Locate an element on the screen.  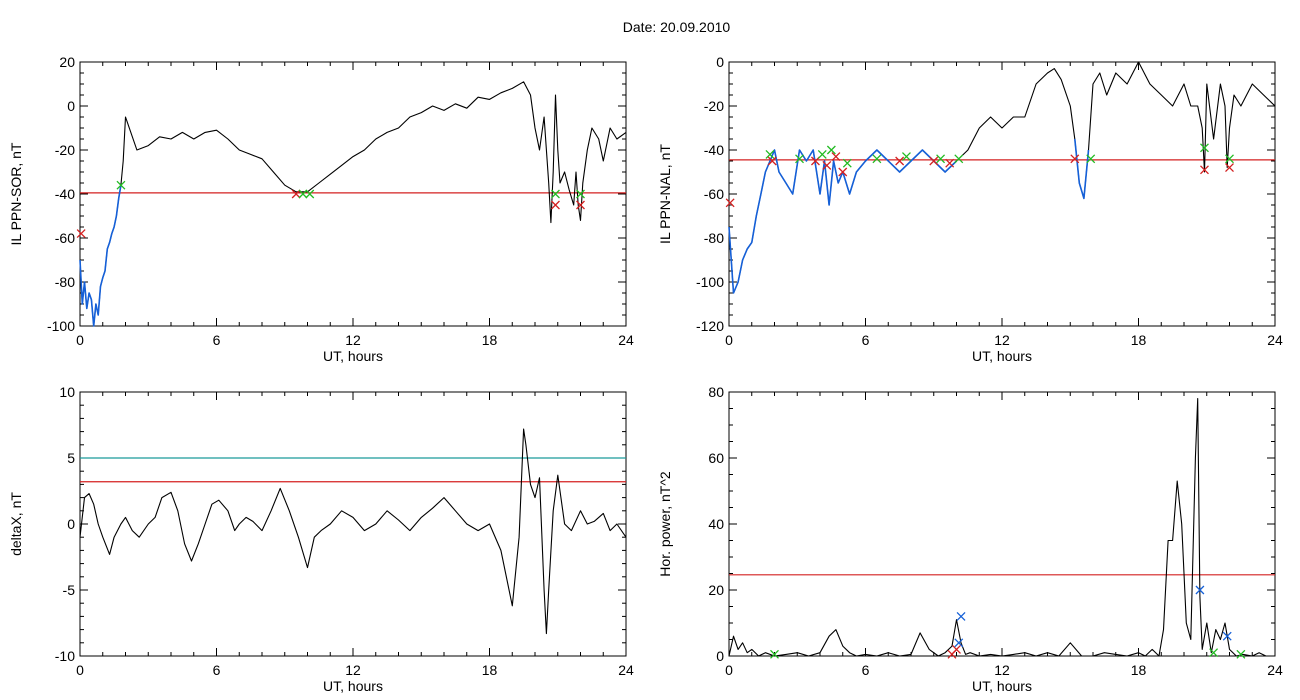
y-tick-label: -40 is located at coordinates (65, 194).